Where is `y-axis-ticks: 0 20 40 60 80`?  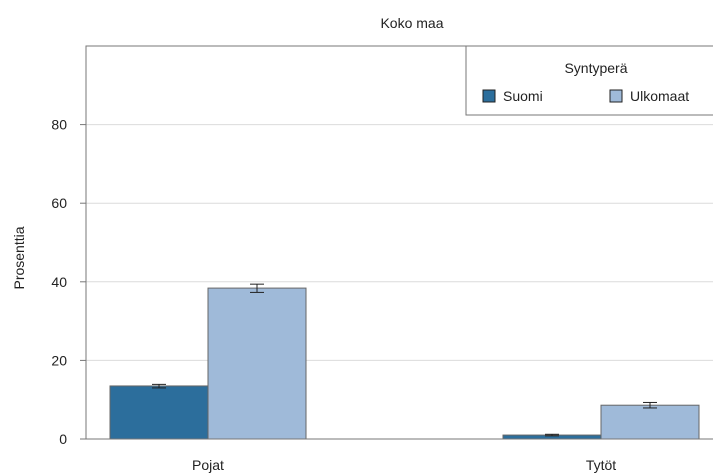
y-axis-ticks: 0 20 40 60 80 is located at coordinates (68, 282).